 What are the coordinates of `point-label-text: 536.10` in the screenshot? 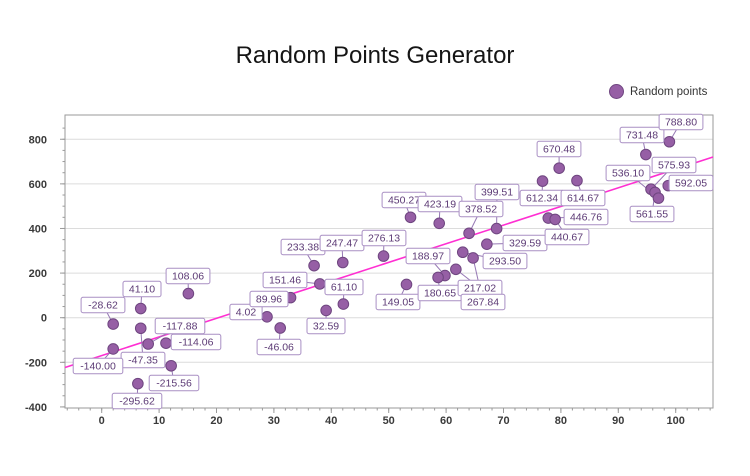 It's located at (628, 174).